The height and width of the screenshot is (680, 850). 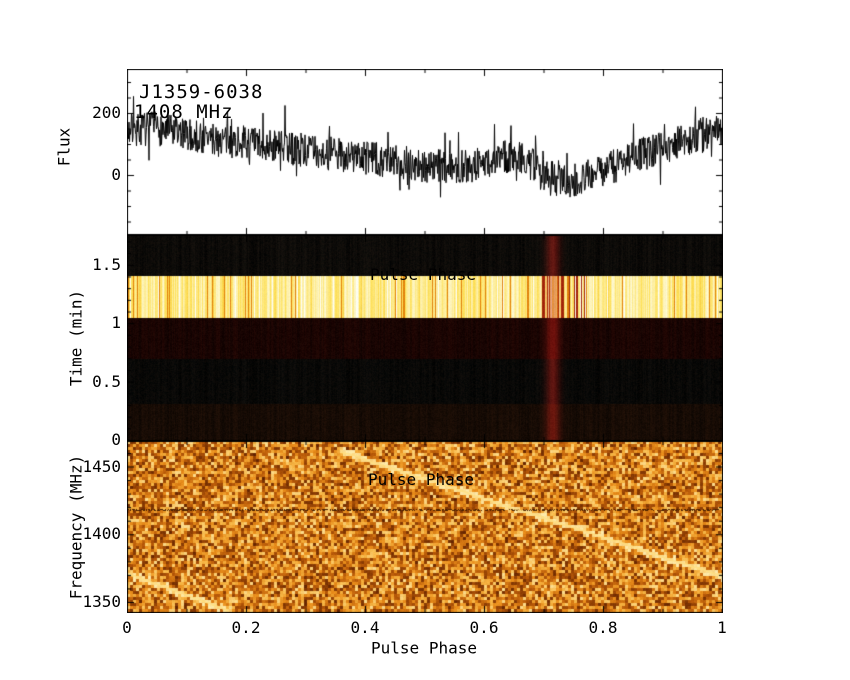 What do you see at coordinates (101, 466) in the screenshot?
I see `freq-tick-label-1450: 1450` at bounding box center [101, 466].